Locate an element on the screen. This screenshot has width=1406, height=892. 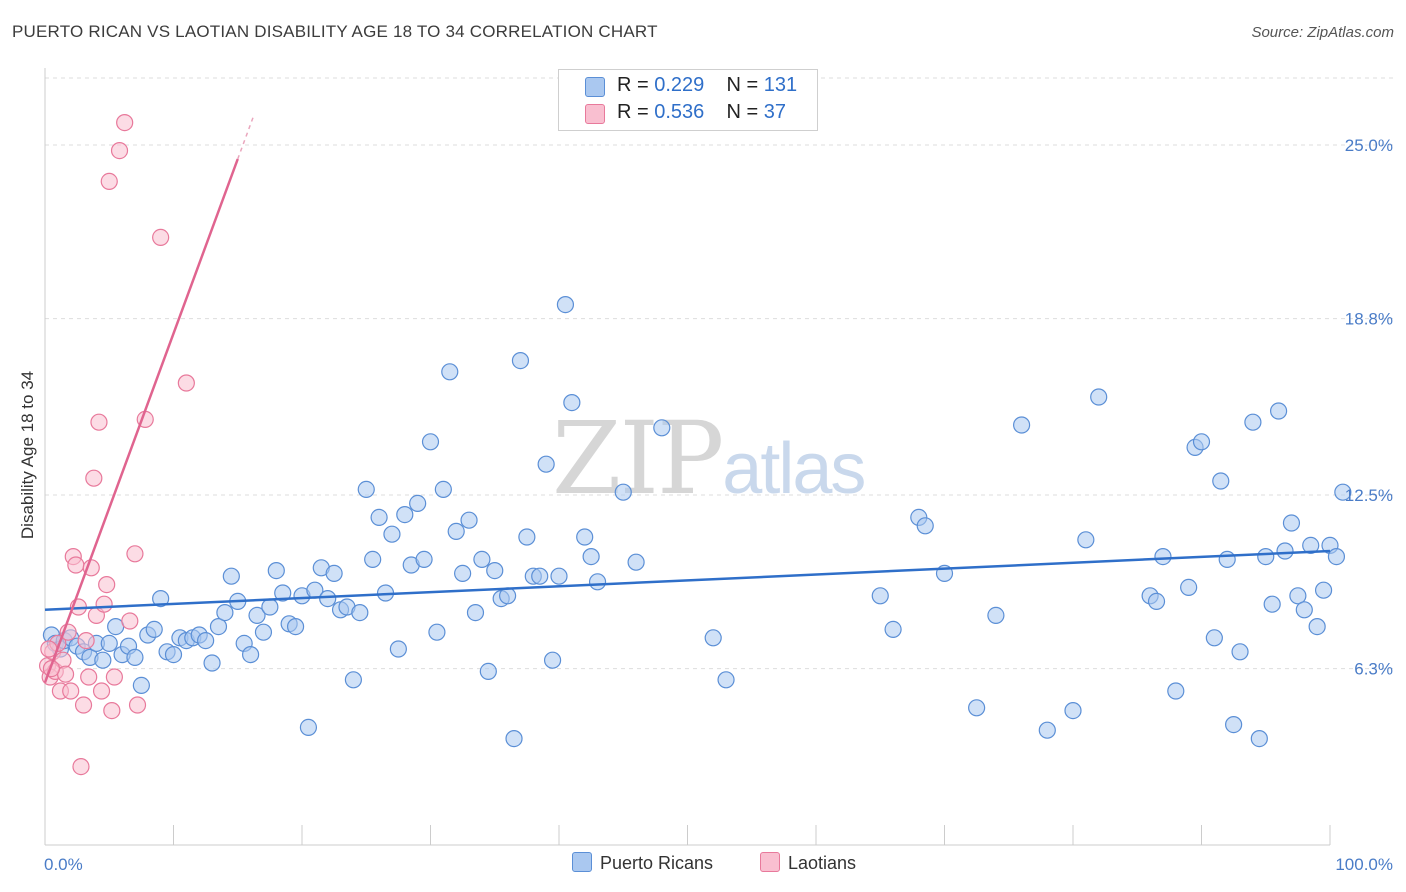
legend-row-laotians: R = 0.536 N = 37 is located at coordinates (688, 114).